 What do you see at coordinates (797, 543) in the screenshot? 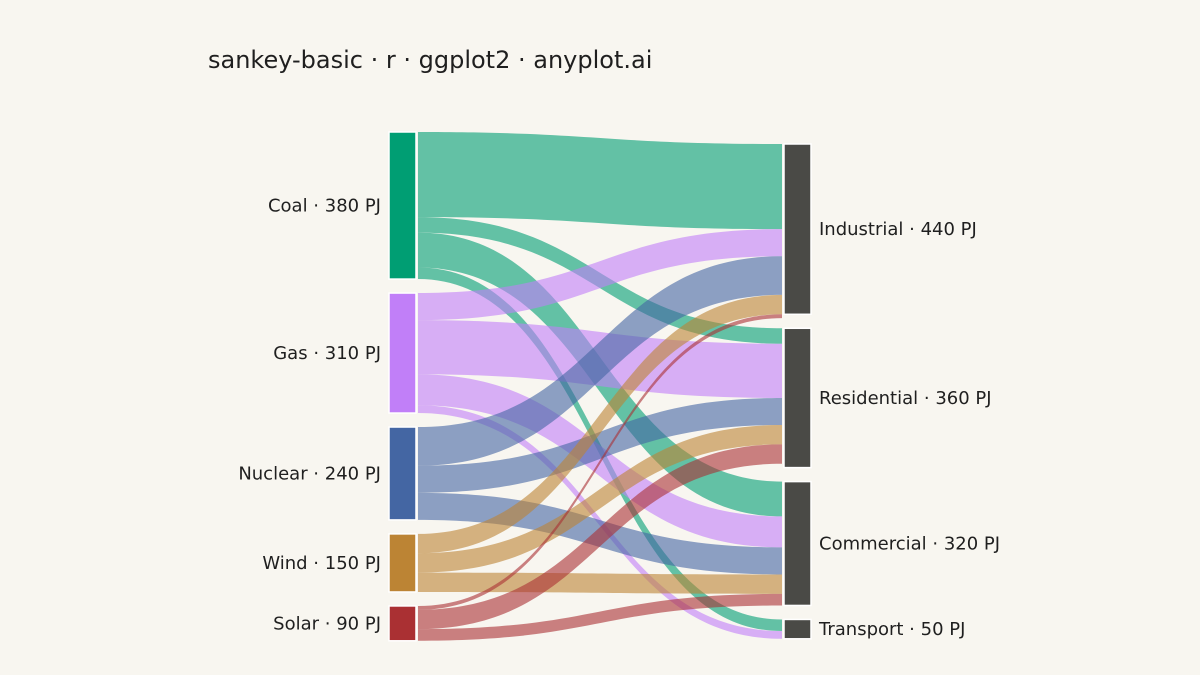
I see `target-node-commercial` at bounding box center [797, 543].